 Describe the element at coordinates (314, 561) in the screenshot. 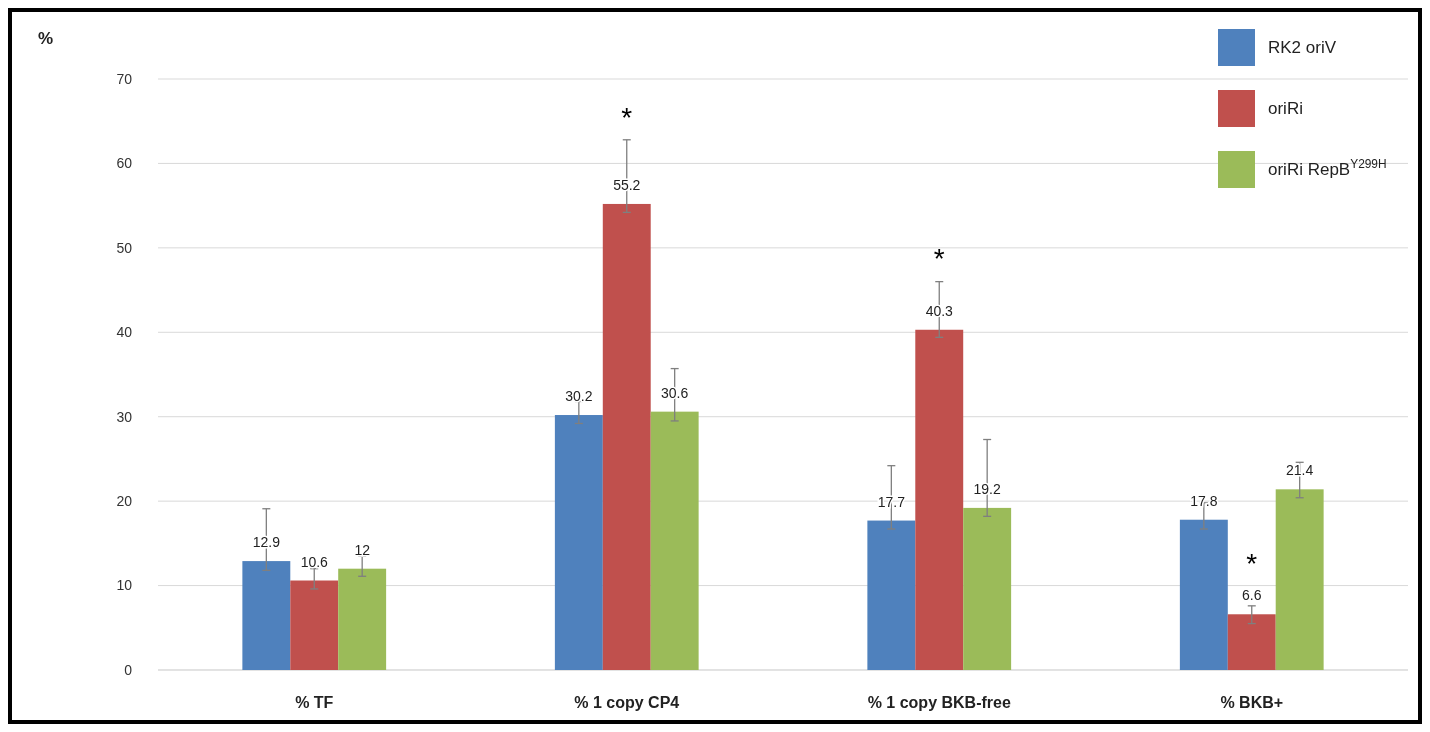

I see `data-label: 10.6` at that location.